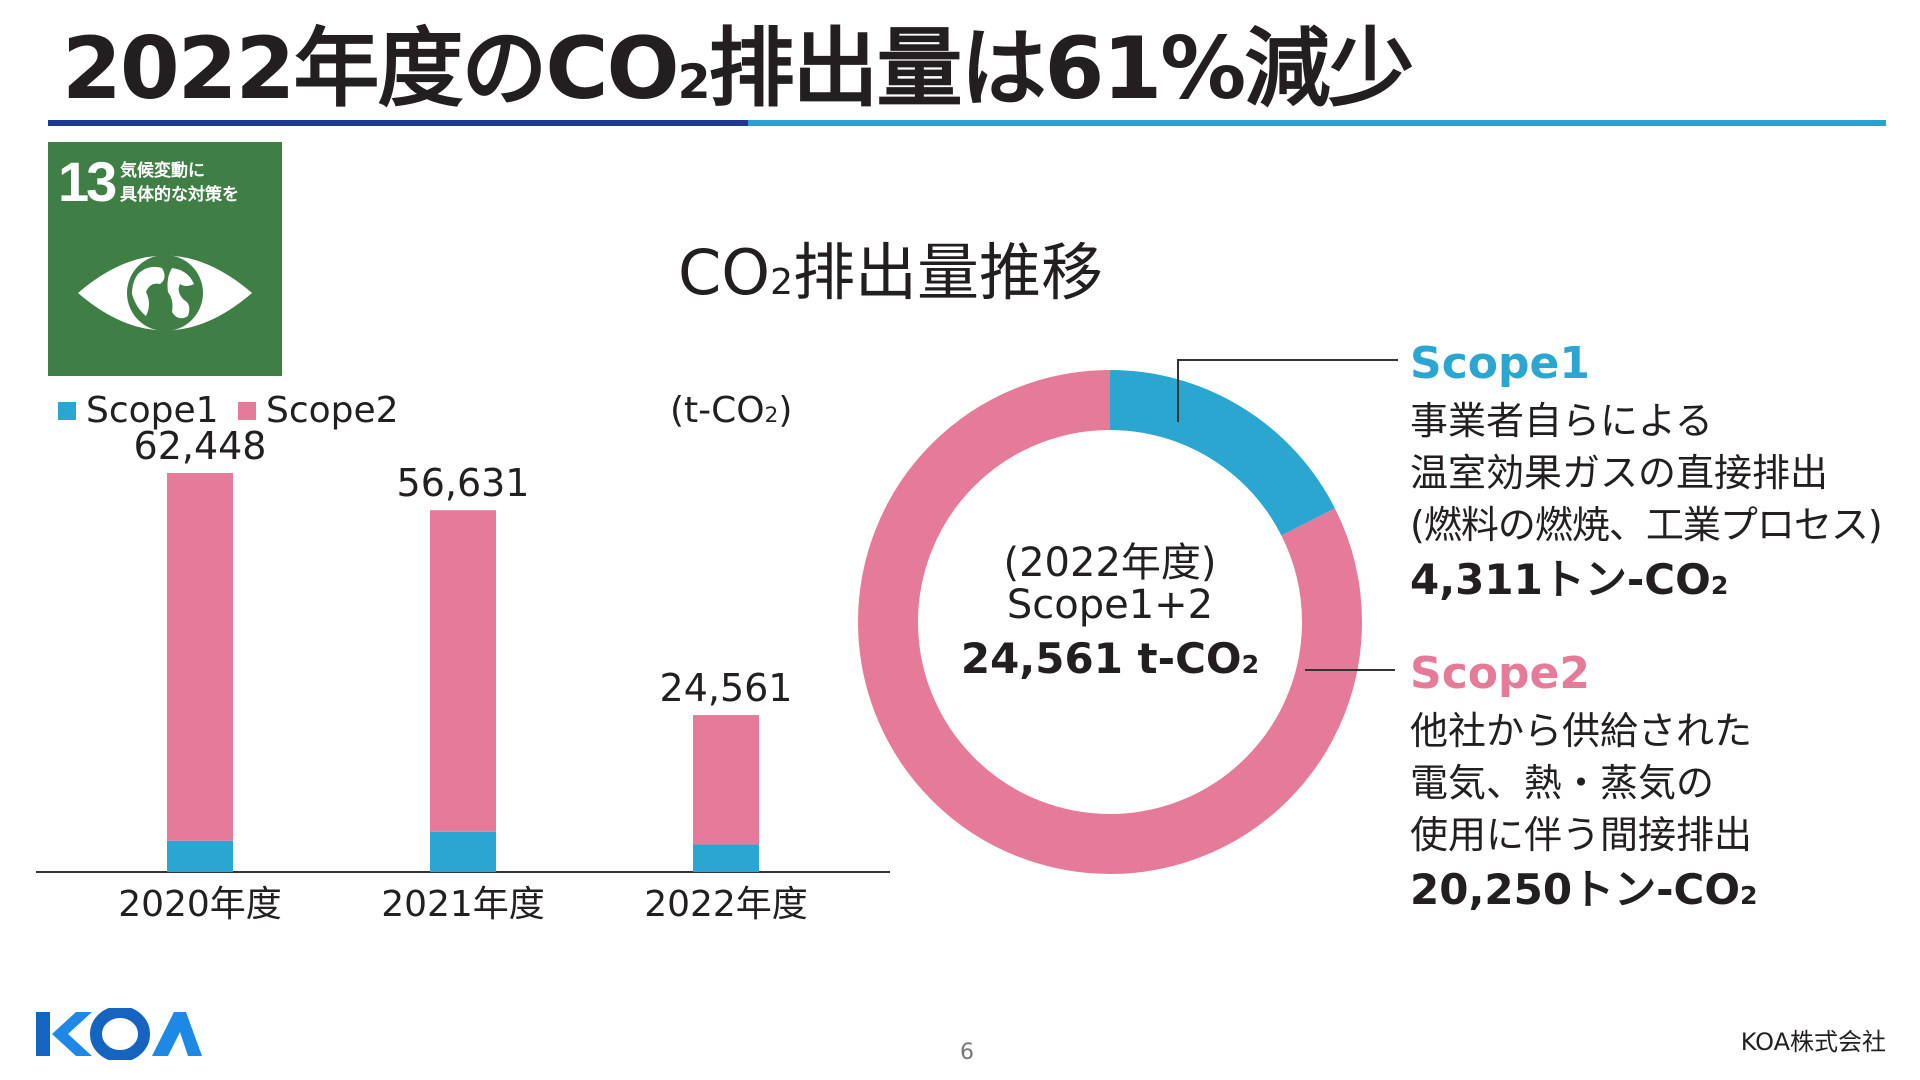  I want to click on scope2-title: Scope2, so click(1500, 673).